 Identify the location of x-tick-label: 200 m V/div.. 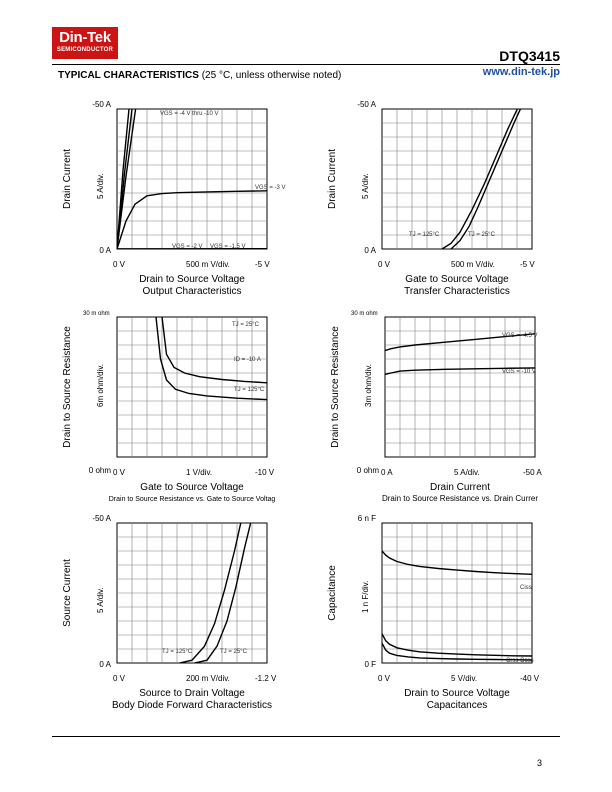
(208, 678).